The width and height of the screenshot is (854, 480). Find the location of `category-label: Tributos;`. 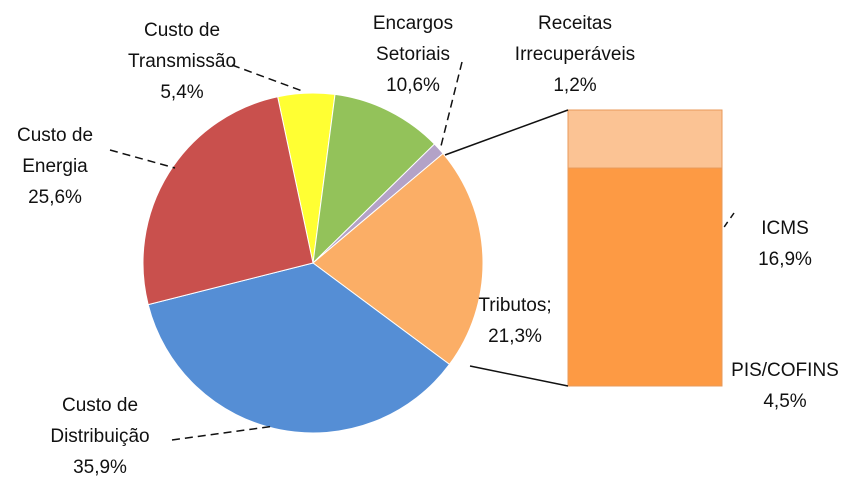

category-label: Tributos; is located at coordinates (515, 305).